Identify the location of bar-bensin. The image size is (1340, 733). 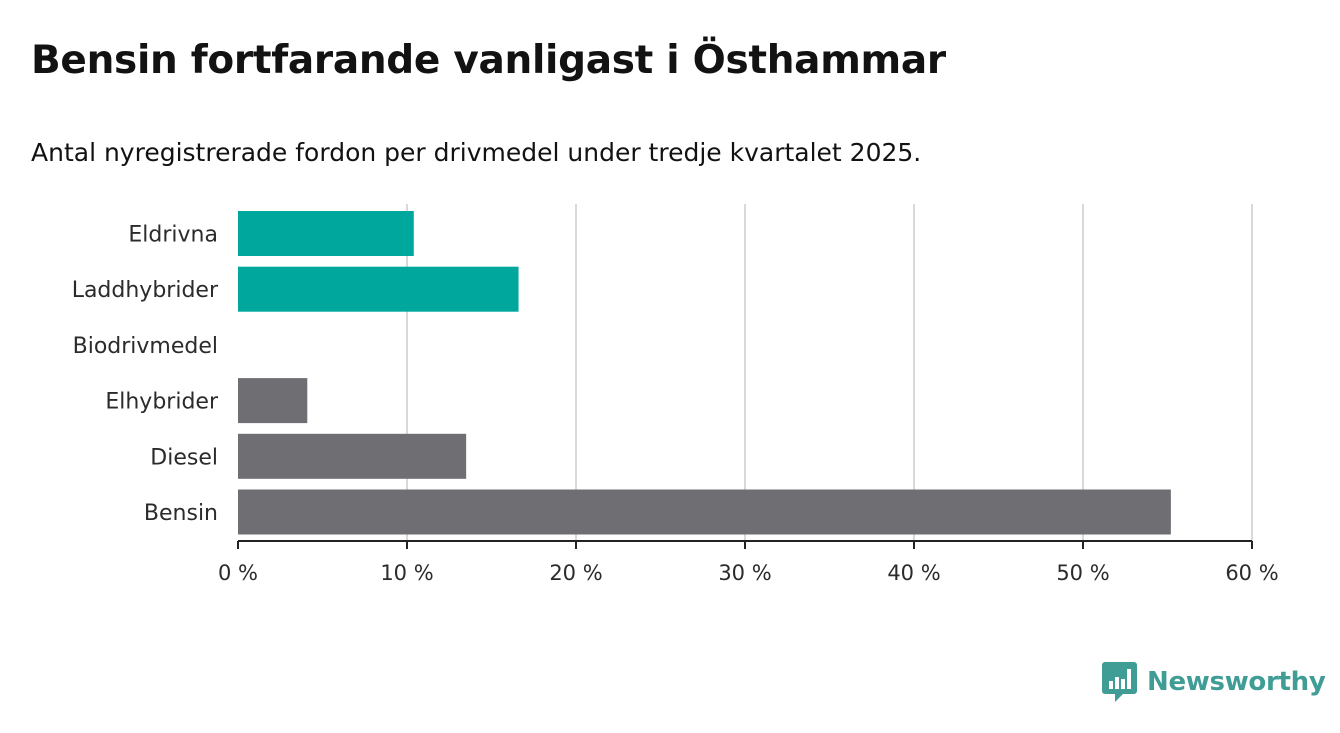
(704, 512).